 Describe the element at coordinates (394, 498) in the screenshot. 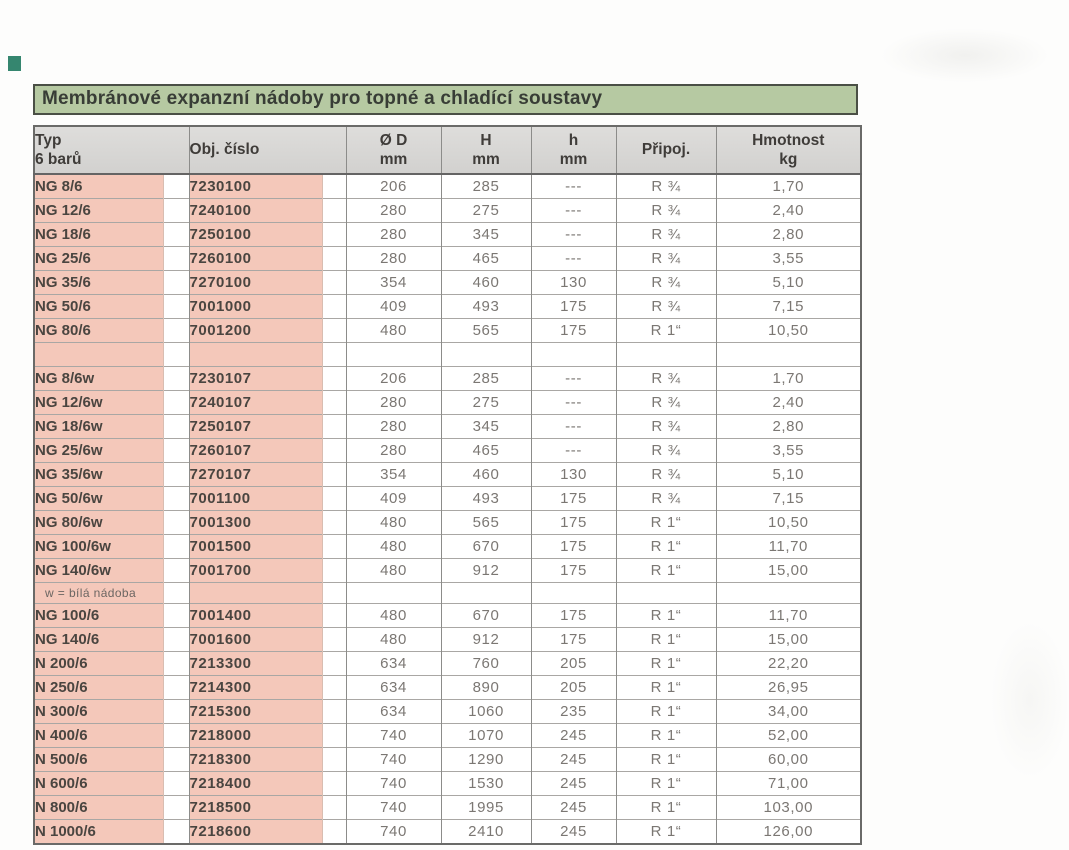

I see `cell-diameter: 409` at that location.